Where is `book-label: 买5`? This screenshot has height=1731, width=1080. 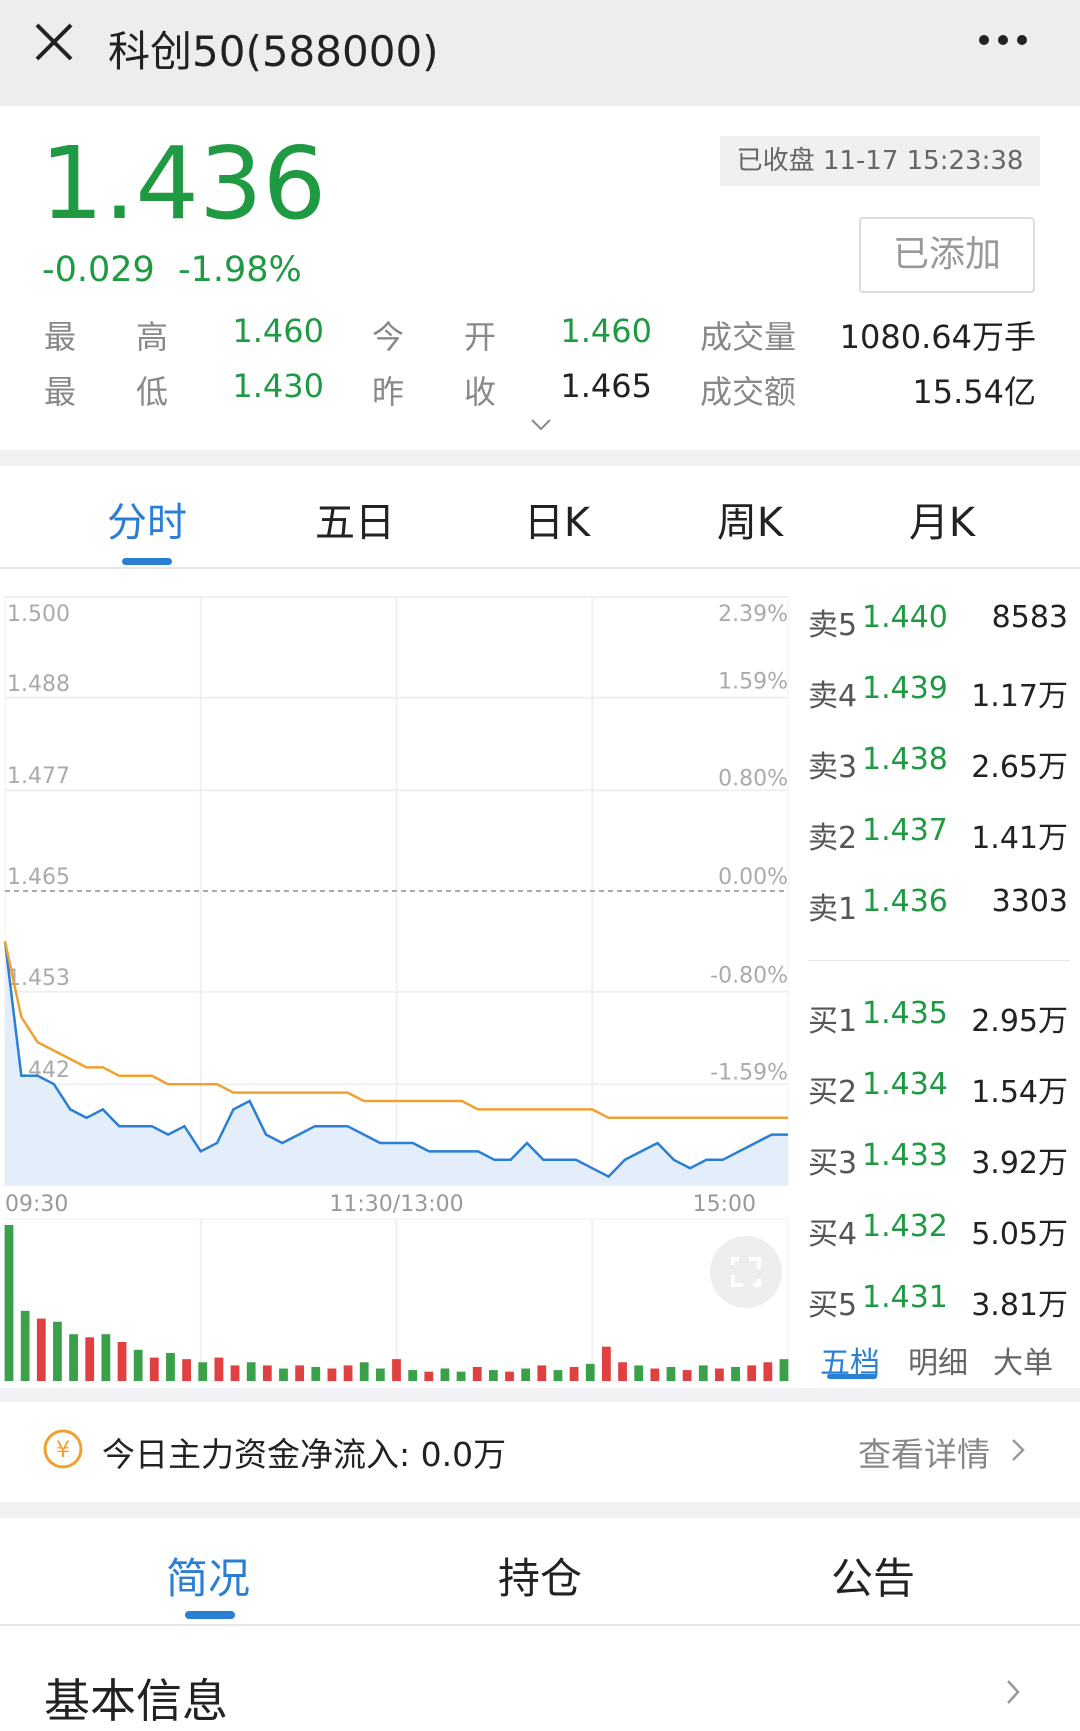
book-label: 买5 is located at coordinates (833, 1305).